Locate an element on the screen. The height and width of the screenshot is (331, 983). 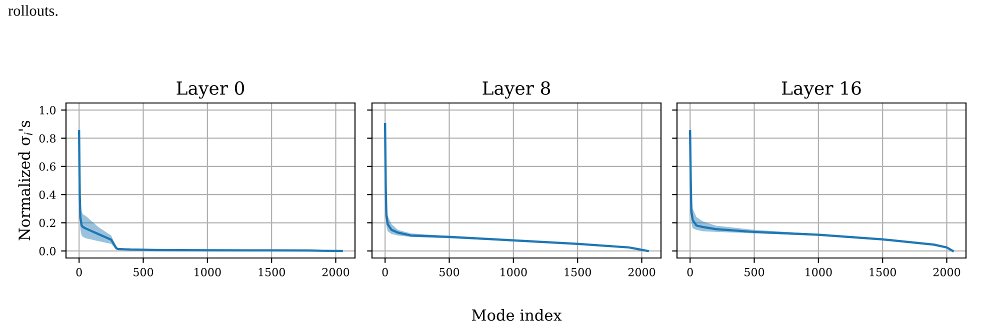
y-tick-label: 0.4 is located at coordinates (47, 194).